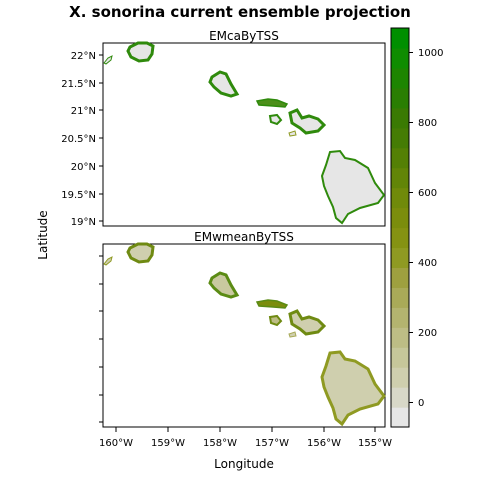  Describe the element at coordinates (245, 438) in the screenshot. I see `lon-axis: 160°W 159°W 158°W 157°W 156°W 155°W` at that location.